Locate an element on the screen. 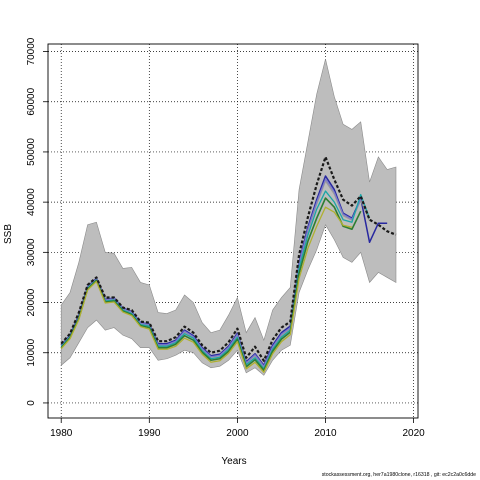 Image resolution: width=480 pixels, height=480 pixels. y-axis-label: SSB is located at coordinates (8, 234).